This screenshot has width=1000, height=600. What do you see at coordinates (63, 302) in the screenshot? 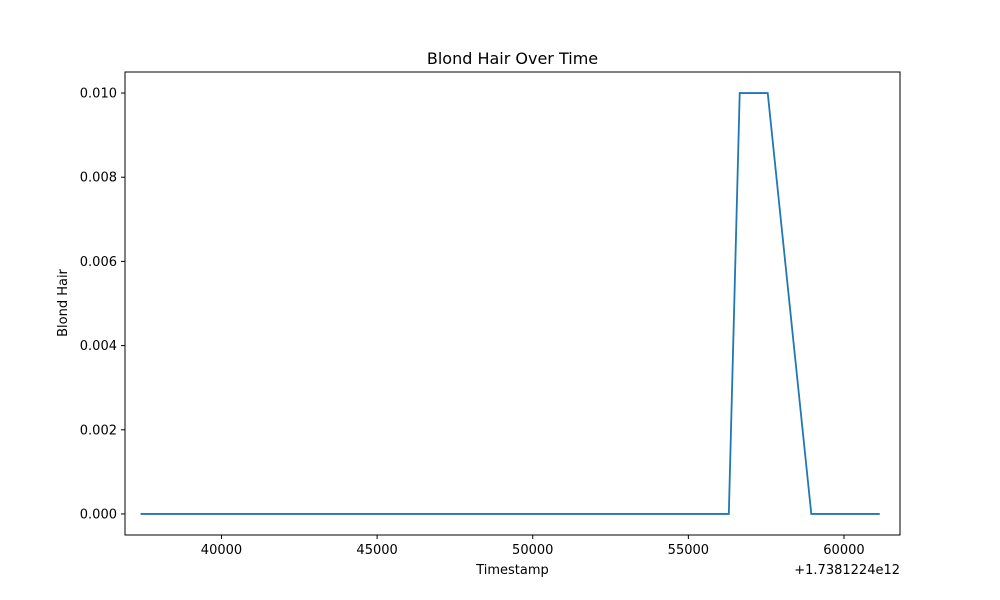
I see `y-axis-label: Blond Hair` at bounding box center [63, 302].